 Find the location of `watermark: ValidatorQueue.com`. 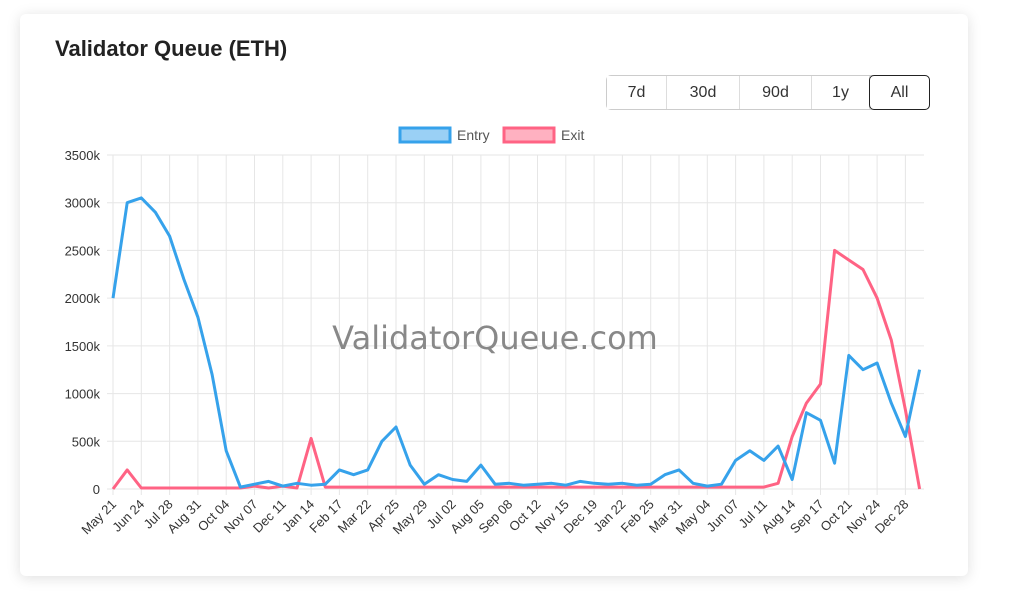

watermark: ValidatorQueue.com is located at coordinates (495, 338).